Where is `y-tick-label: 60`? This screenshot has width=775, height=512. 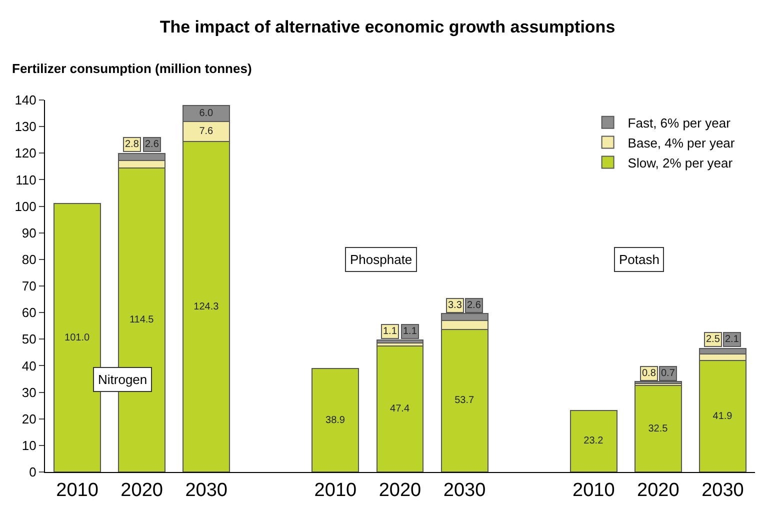
y-tick-label: 60 is located at coordinates (29, 312).